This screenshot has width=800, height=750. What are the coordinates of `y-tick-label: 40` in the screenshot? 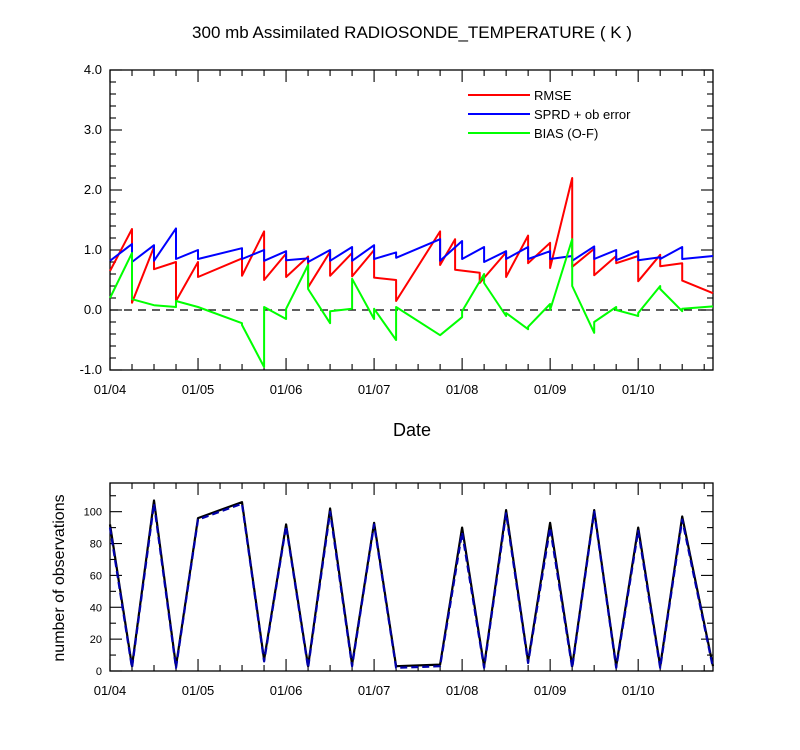 It's located at (96, 608).